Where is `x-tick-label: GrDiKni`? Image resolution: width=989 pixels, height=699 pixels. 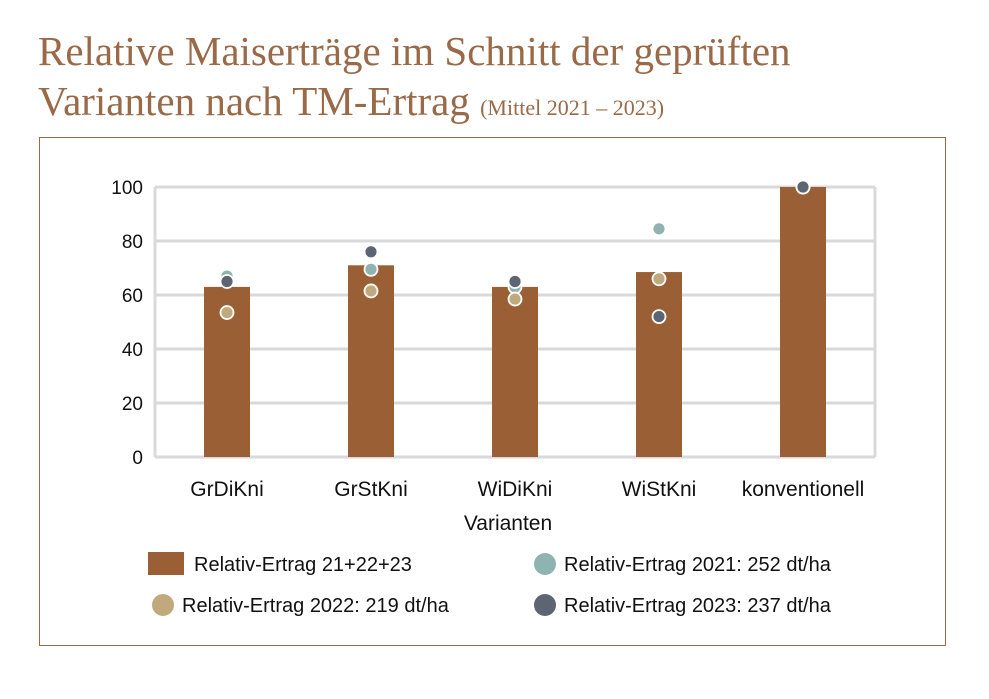 x-tick-label: GrDiKni is located at coordinates (227, 489).